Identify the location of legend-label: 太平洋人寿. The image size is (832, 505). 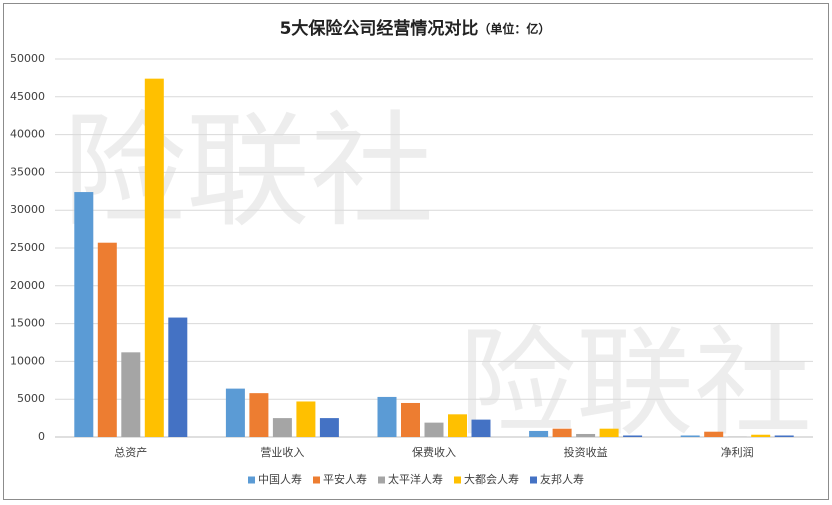
(415, 479).